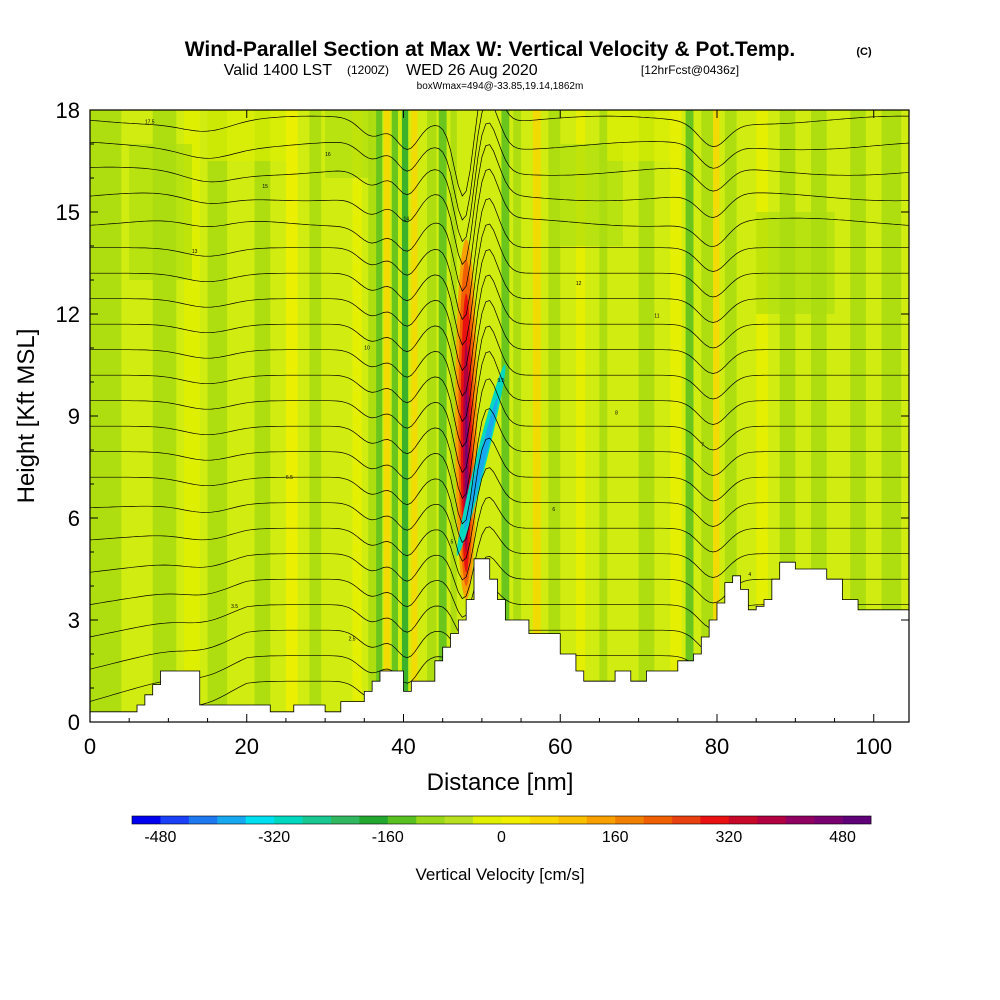 The height and width of the screenshot is (1000, 1000). I want to click on contour-label: 9.5, so click(501, 381).